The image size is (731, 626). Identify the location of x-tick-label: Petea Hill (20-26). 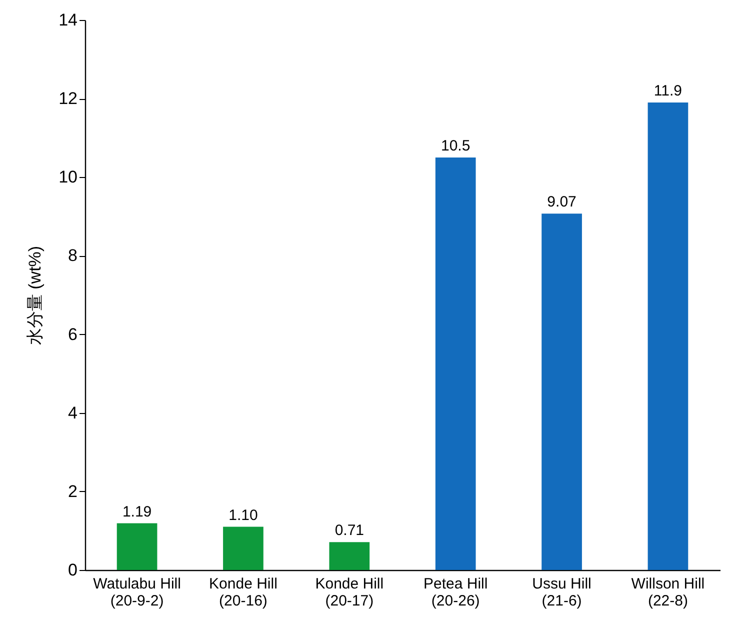
(455, 593).